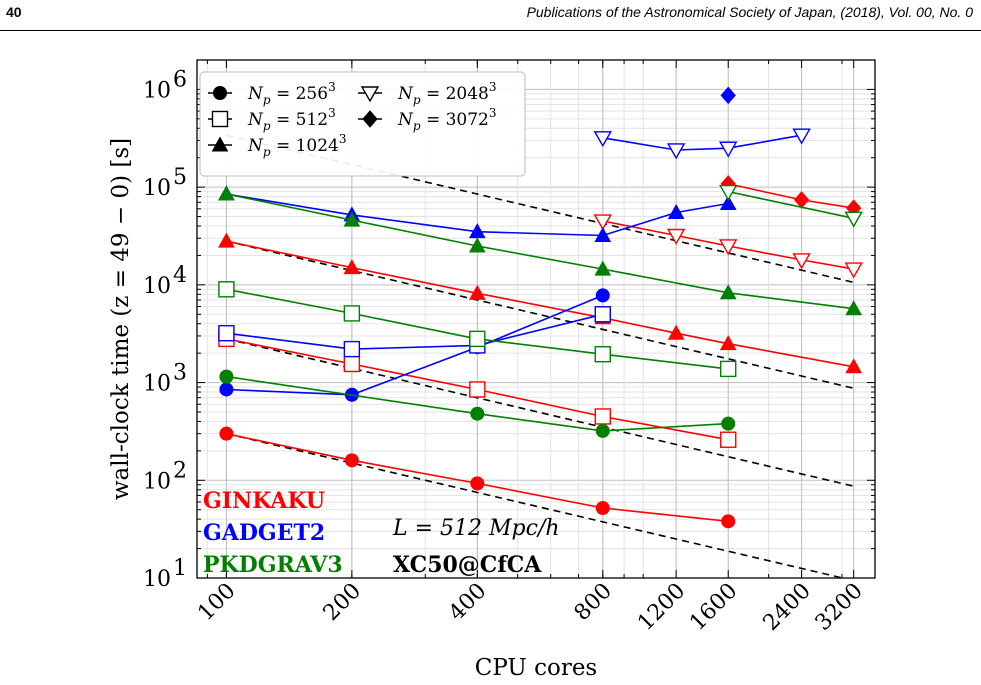 The width and height of the screenshot is (981, 685). I want to click on machine-annotation: XC50@CfCA, so click(467, 565).